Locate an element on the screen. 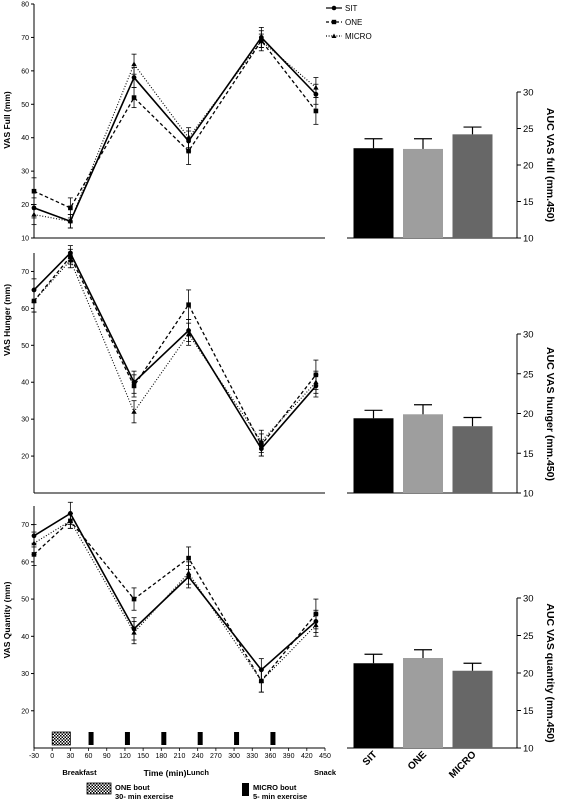  quantity-auc-bar-micro is located at coordinates (472, 709).